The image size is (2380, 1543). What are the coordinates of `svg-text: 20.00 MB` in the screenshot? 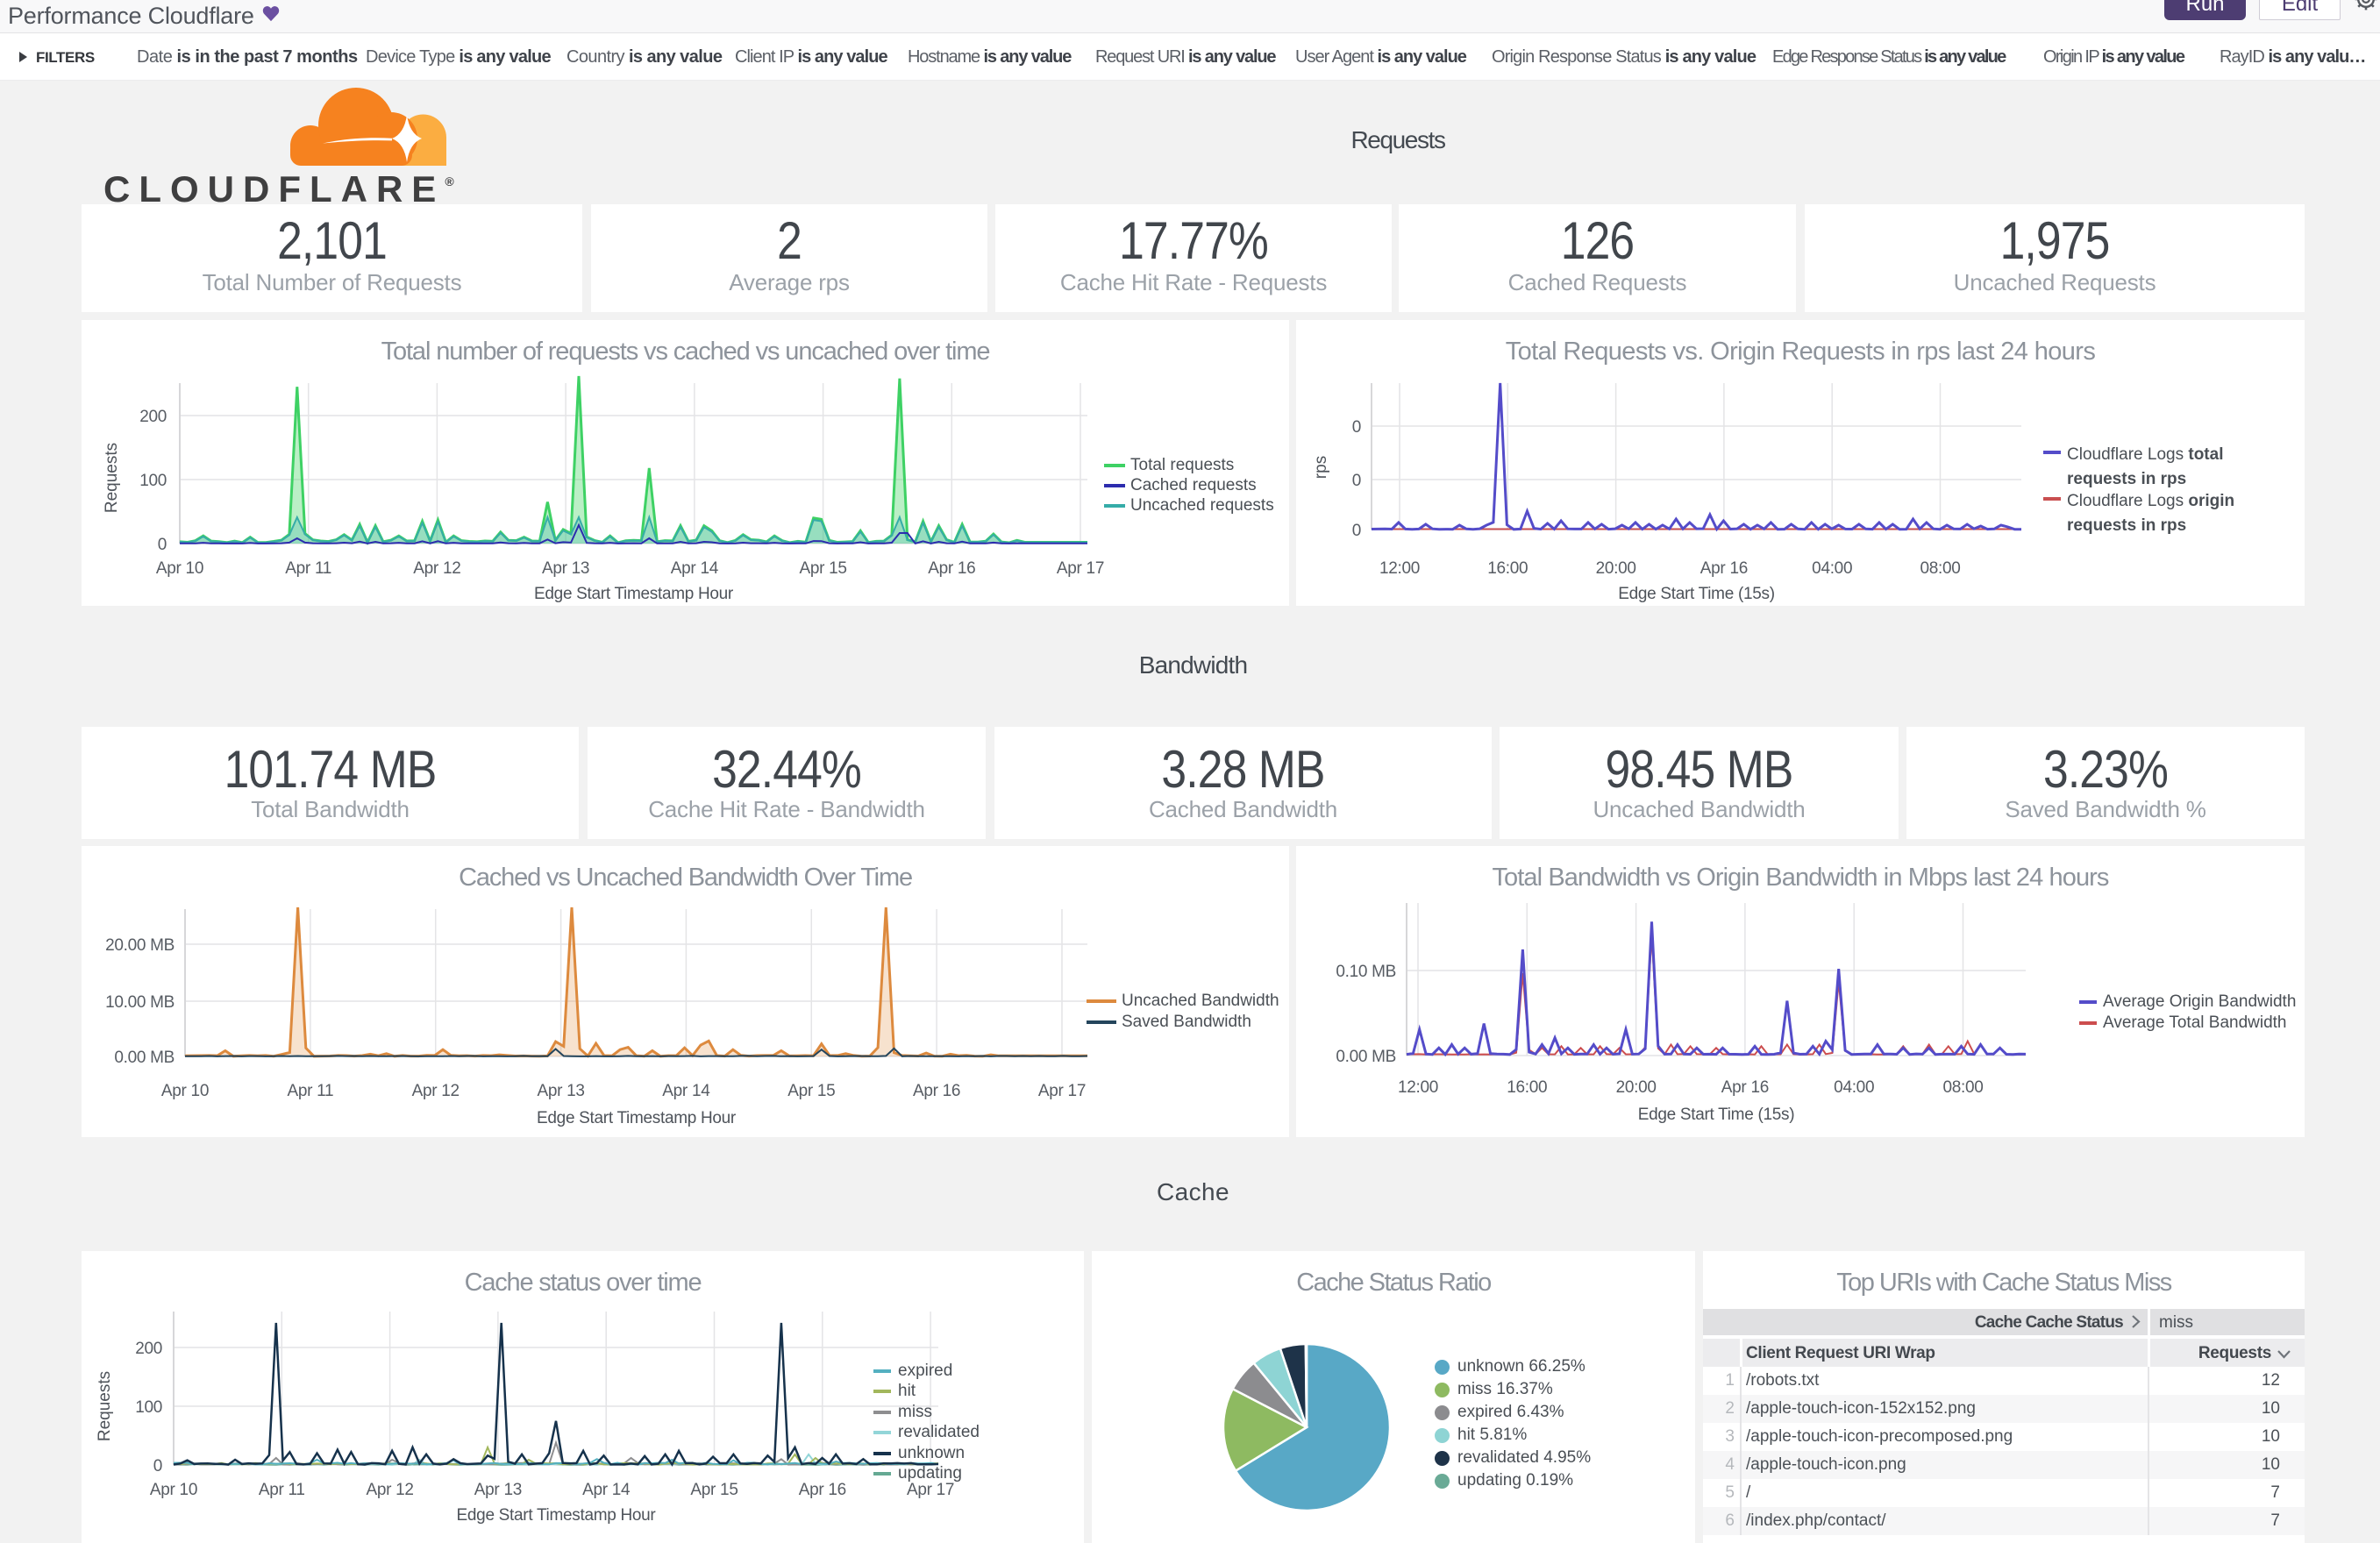 It's located at (140, 945).